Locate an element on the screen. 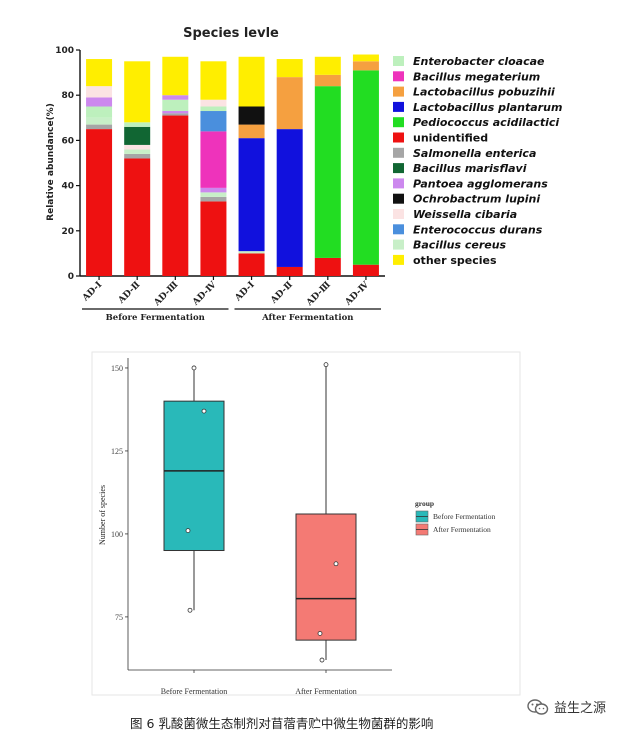 This screenshot has height=739, width=640. box-legend-label: Before Fermentation is located at coordinates (464, 516).